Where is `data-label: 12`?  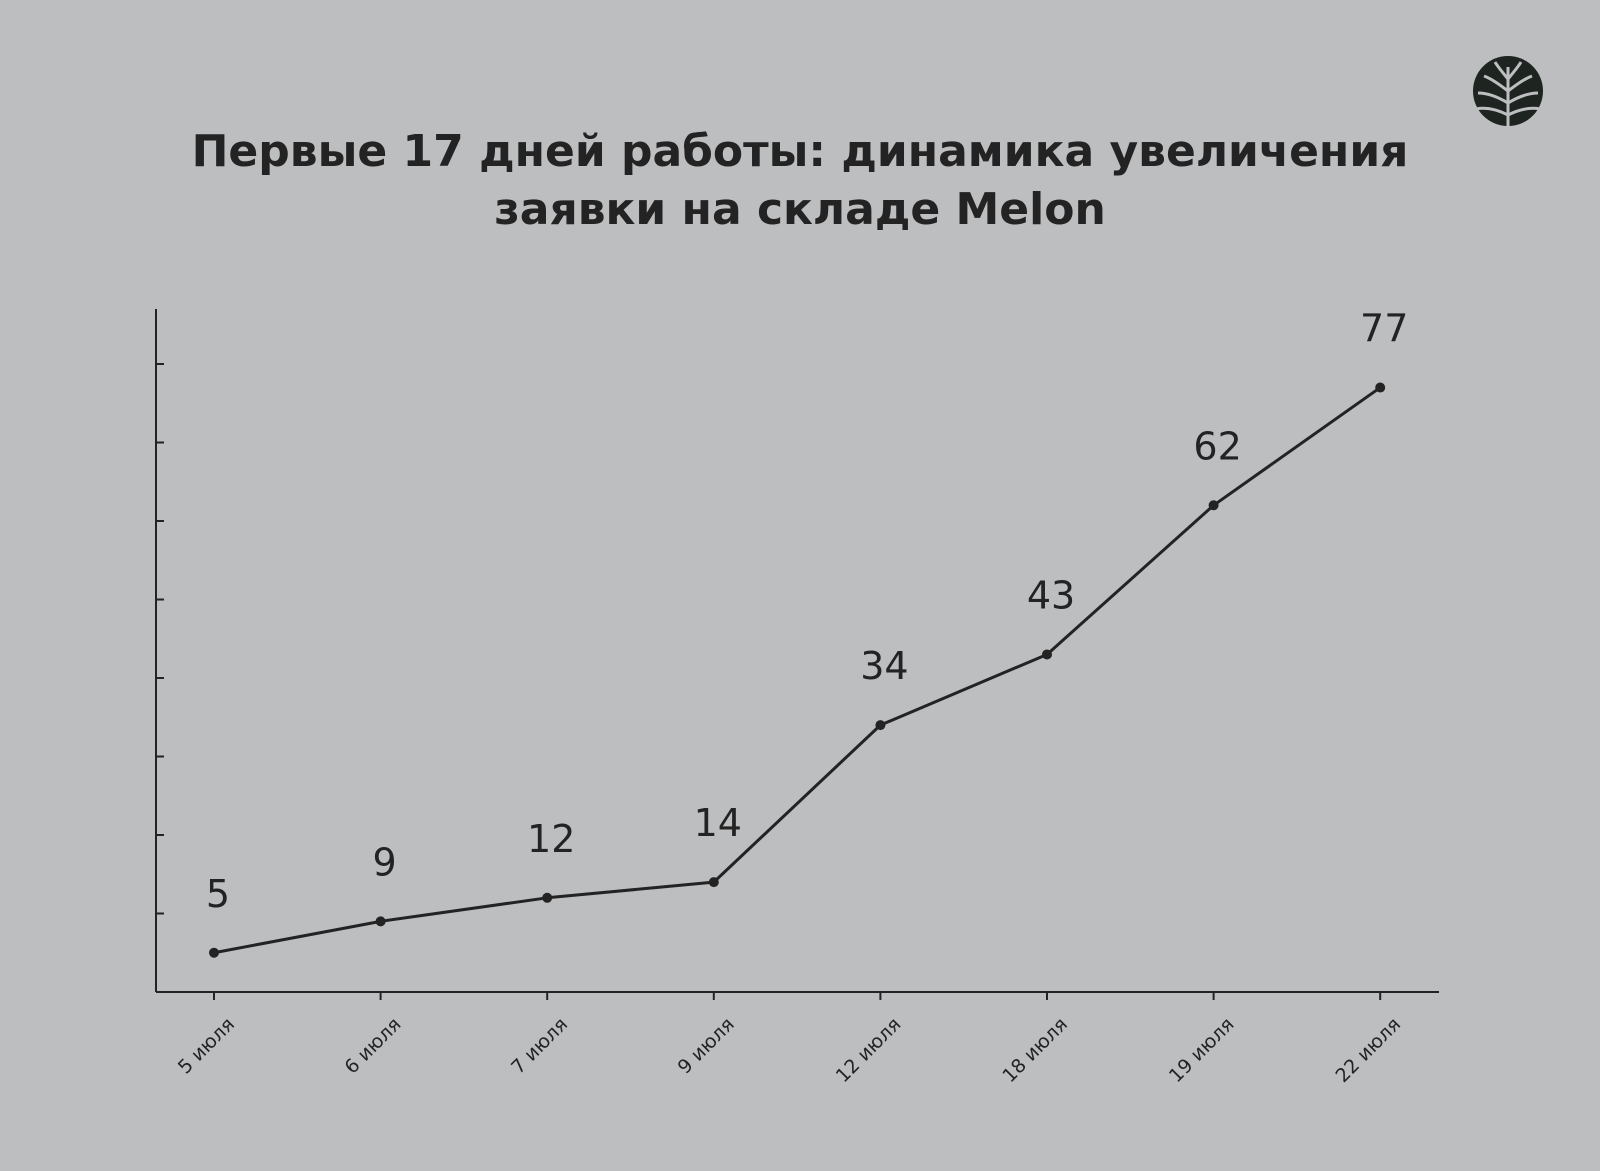 data-label: 12 is located at coordinates (551, 839).